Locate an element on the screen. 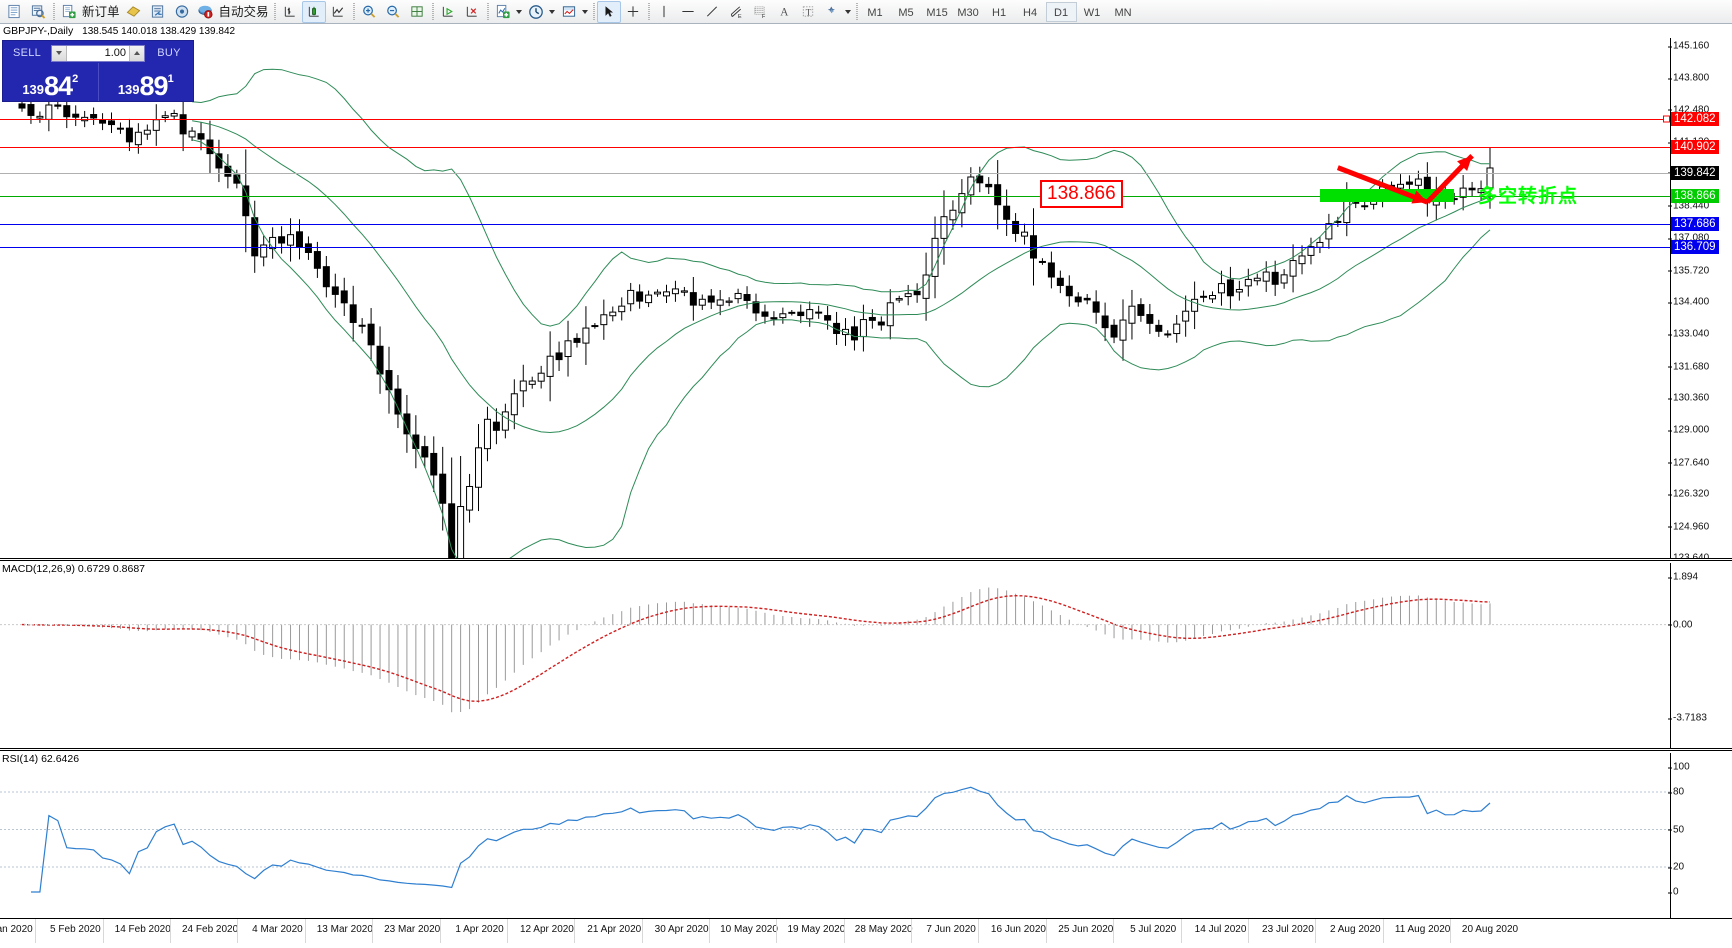 This screenshot has width=1732, height=948. timeframe-w1: W1 is located at coordinates (1092, 12).